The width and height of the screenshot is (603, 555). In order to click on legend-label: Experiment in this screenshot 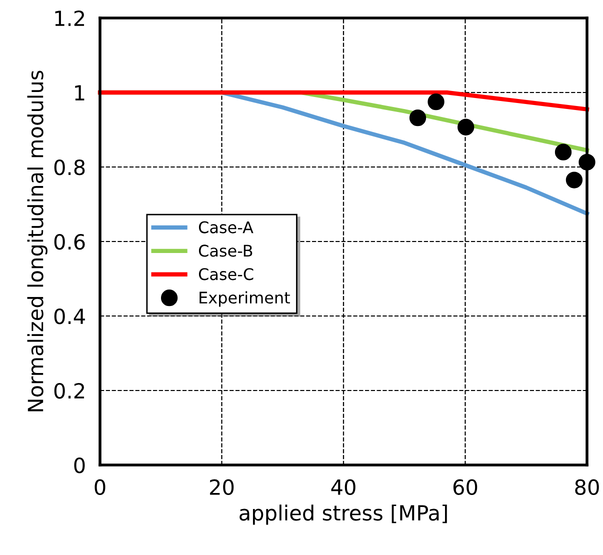, I will do `click(245, 299)`.